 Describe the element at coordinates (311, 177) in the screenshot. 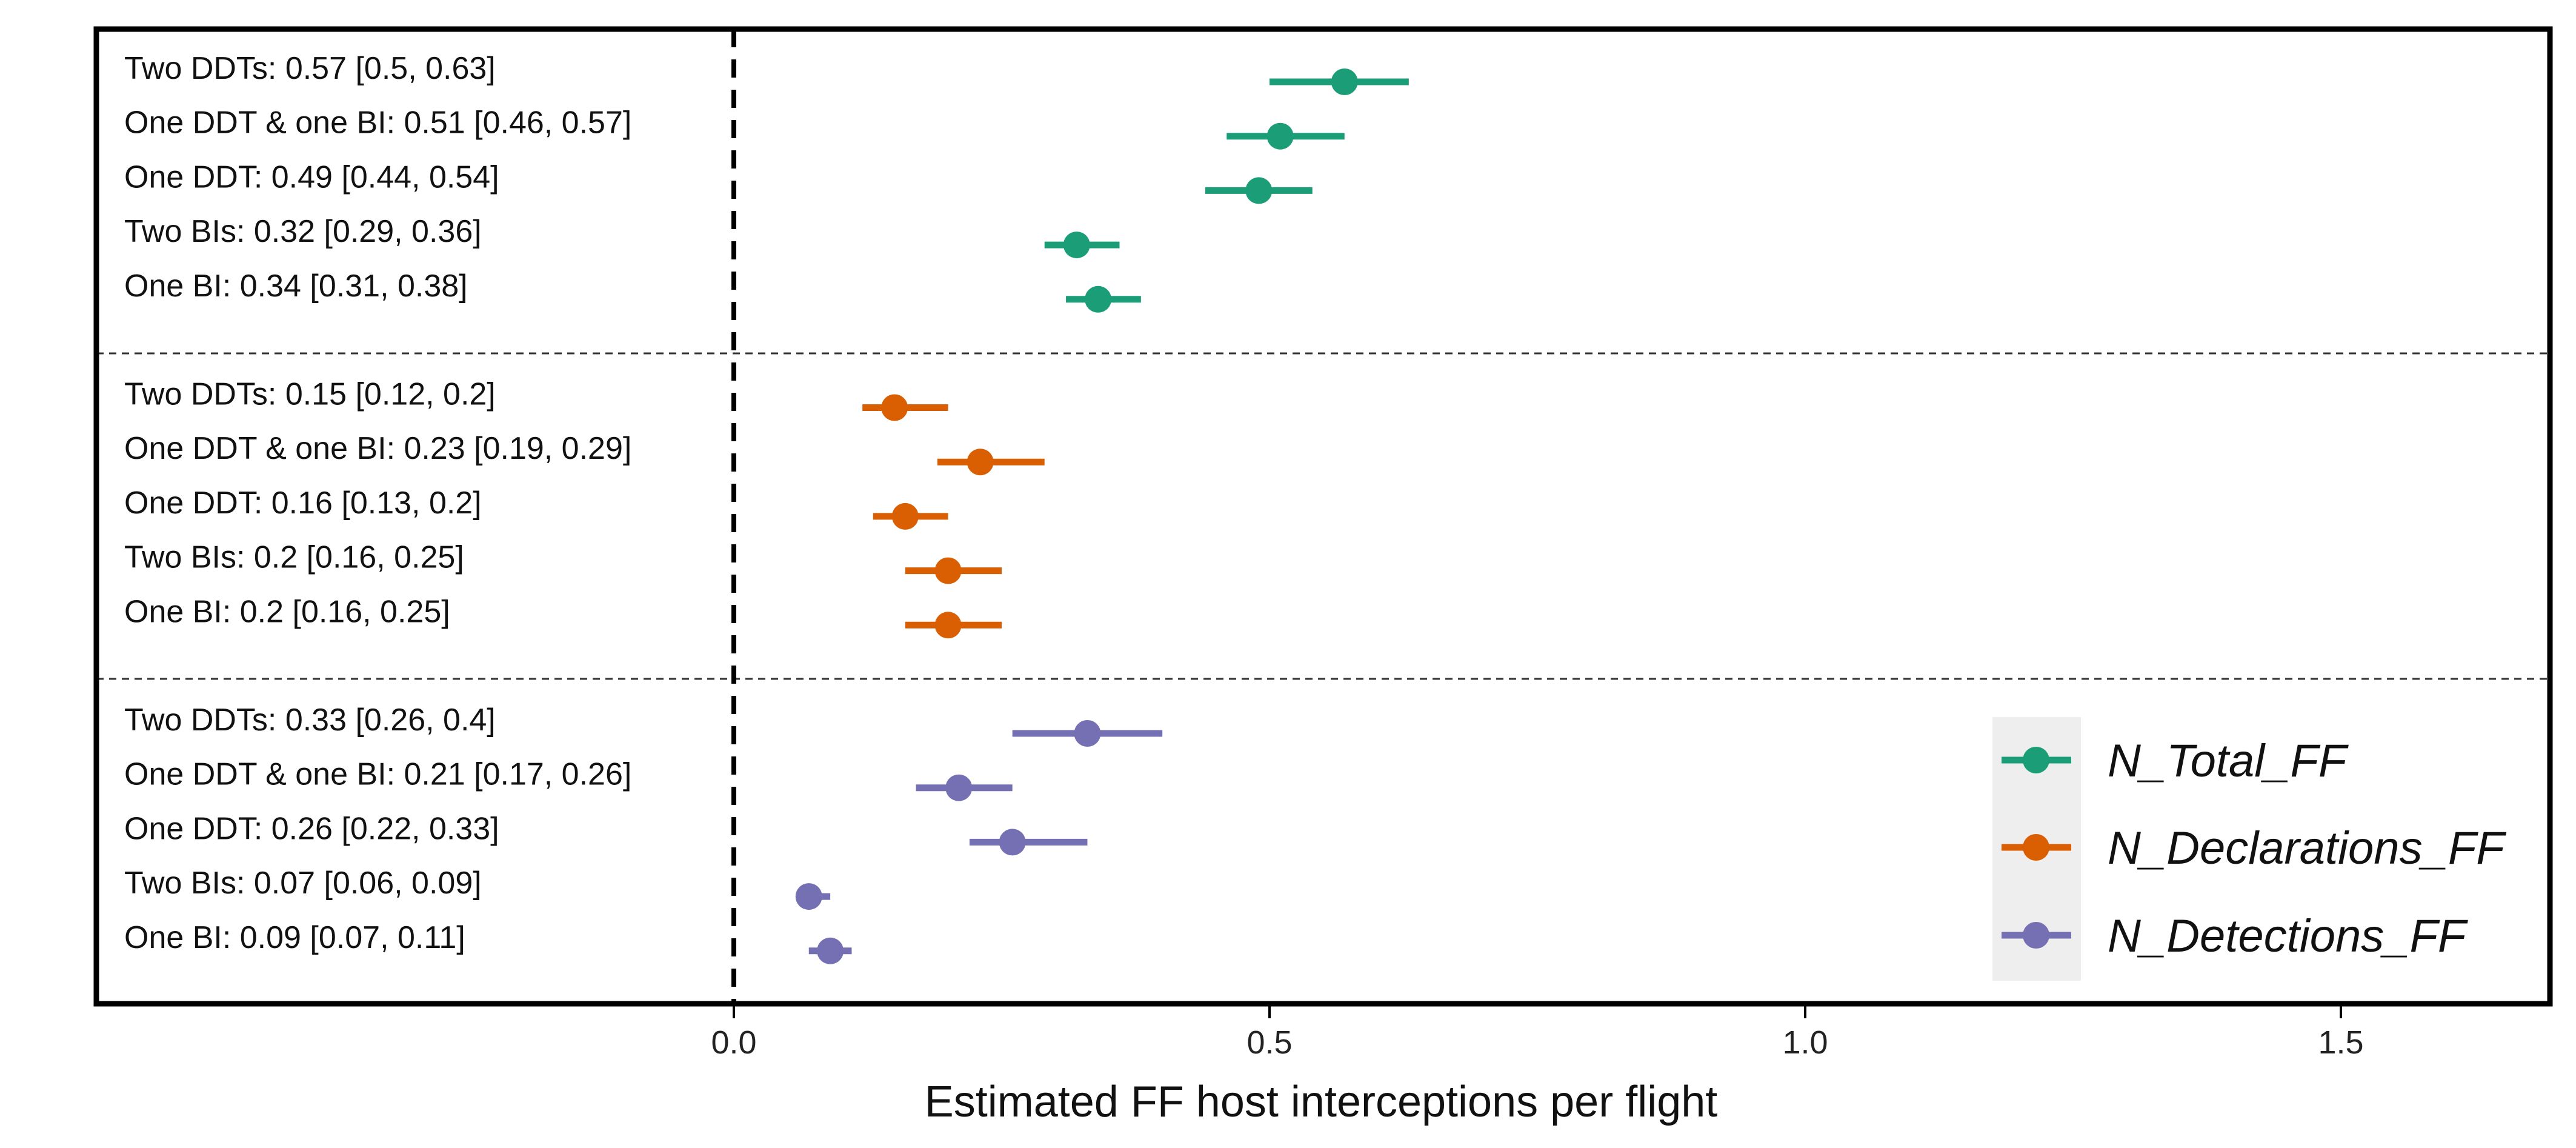

I see `row-label: One DDT: 0.49 [0.44, 0.54]` at that location.